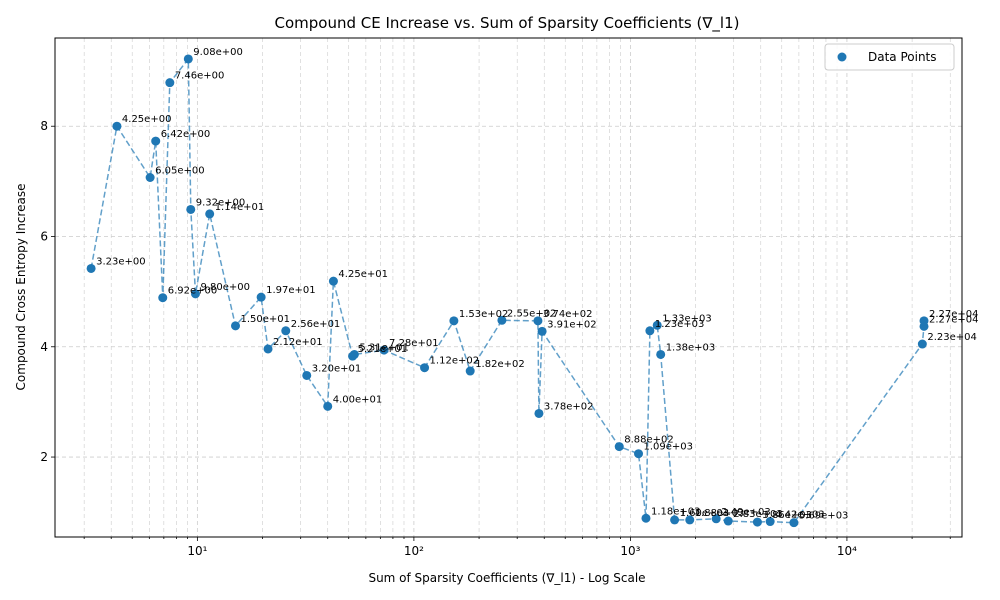 The height and width of the screenshot is (600, 1000). Describe the element at coordinates (532, 313) in the screenshot. I see `data-point-label: 2.55e+02` at that location.